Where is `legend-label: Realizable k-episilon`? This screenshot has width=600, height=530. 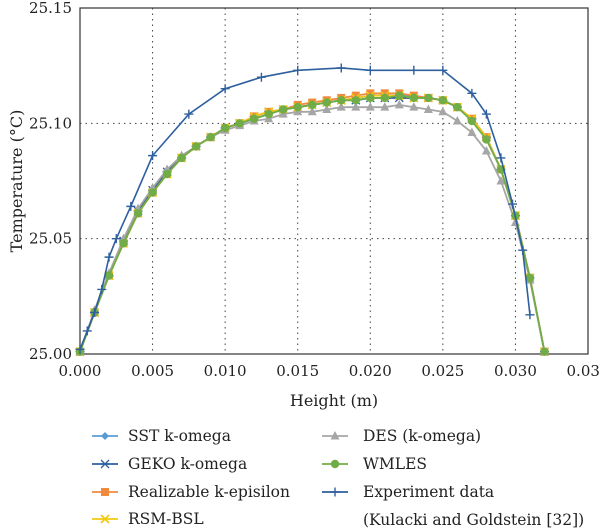
legend-label: Realizable k-episilon is located at coordinates (209, 492).